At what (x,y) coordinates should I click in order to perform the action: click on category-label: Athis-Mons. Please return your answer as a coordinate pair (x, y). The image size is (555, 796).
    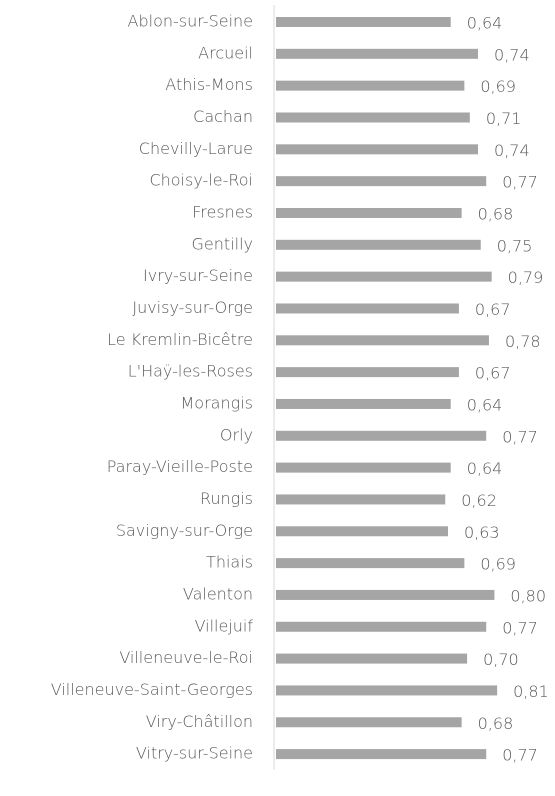
    Looking at the image, I should click on (209, 84).